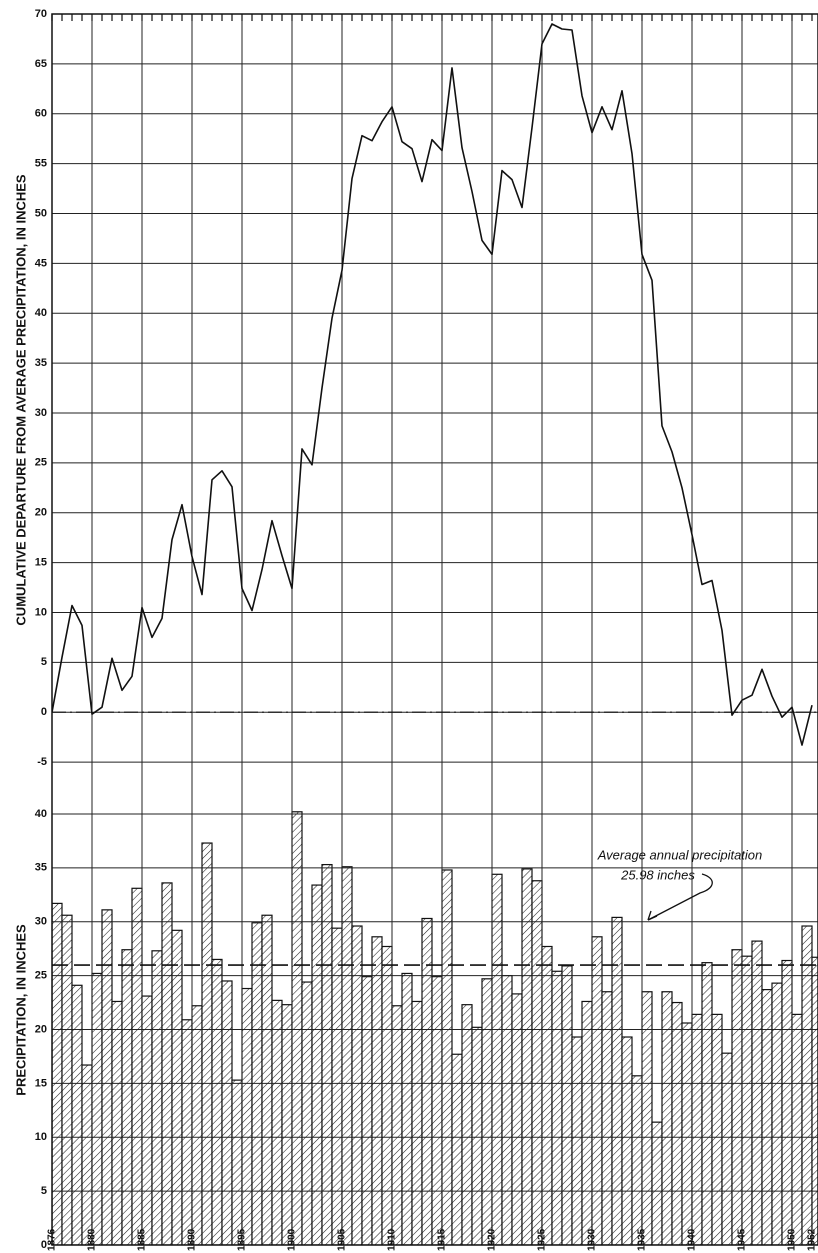 The image size is (818, 1253). I want to click on x-tick-label: 1900, so click(292, 1239).